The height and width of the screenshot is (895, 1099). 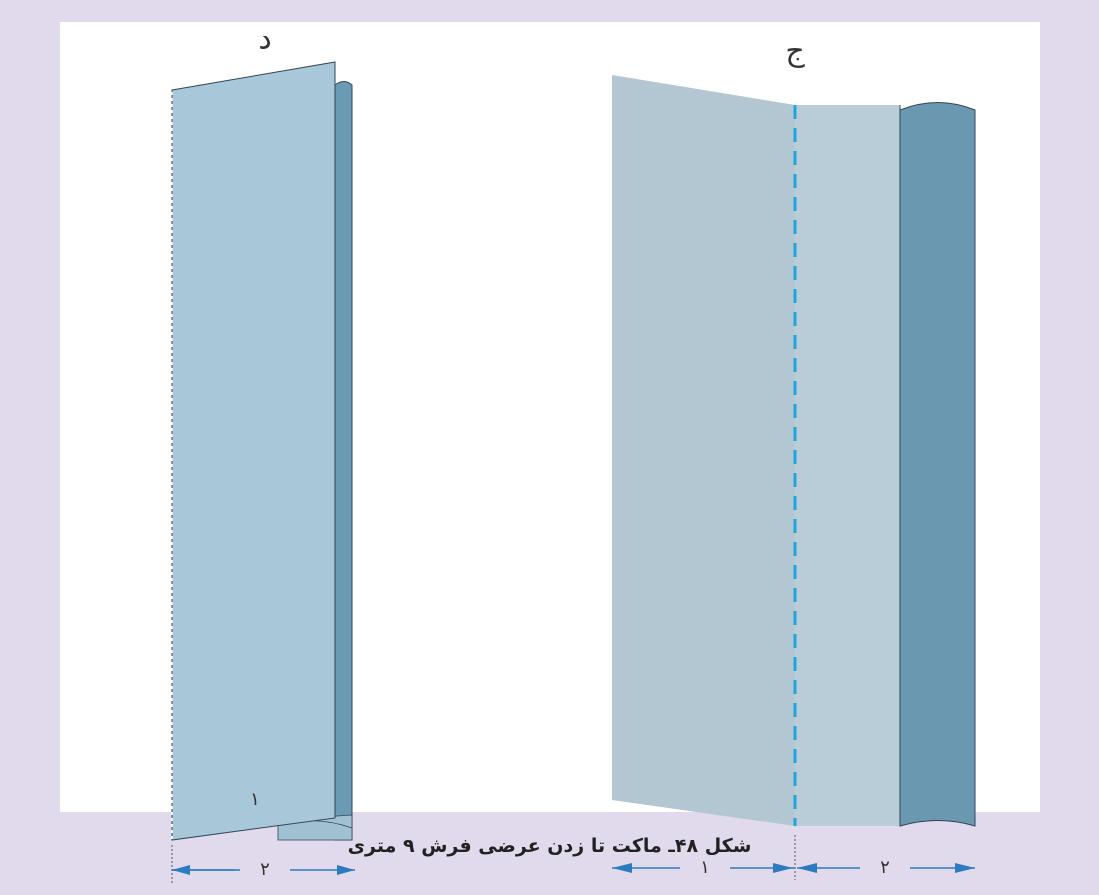 I want to click on width-label: ۱, so click(x=705, y=867).